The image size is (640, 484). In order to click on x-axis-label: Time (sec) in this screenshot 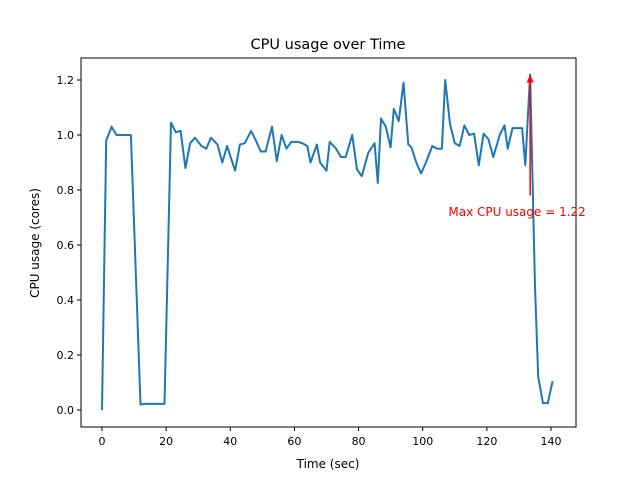, I will do `click(328, 464)`.